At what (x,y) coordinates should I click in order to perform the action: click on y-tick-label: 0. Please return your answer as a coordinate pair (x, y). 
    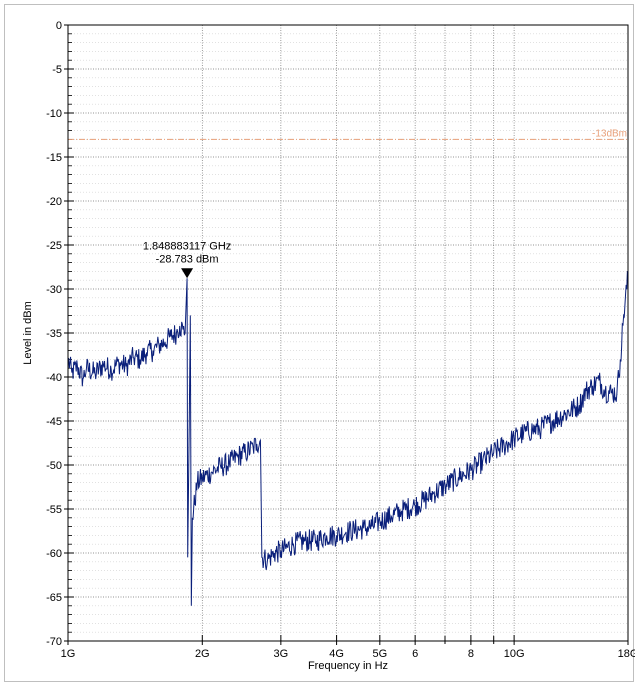
    Looking at the image, I should click on (59, 26).